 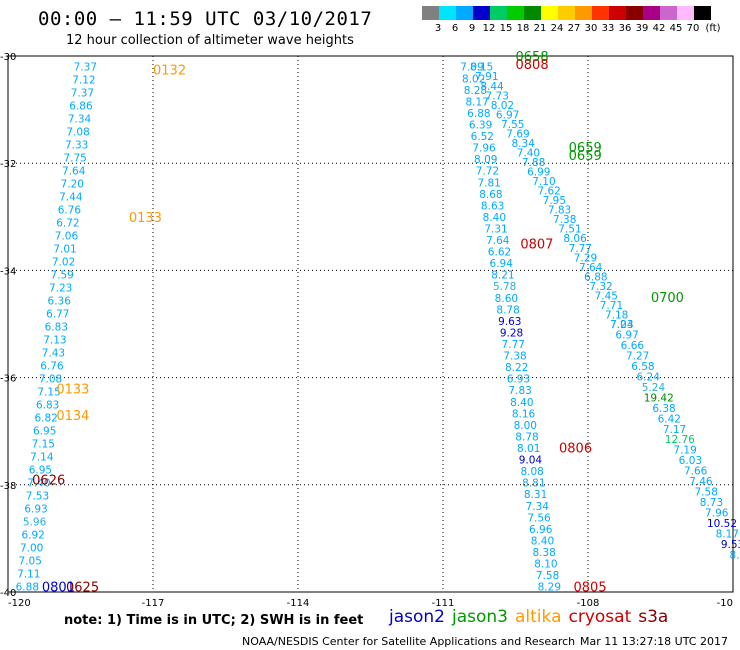 What do you see at coordinates (60, 289) in the screenshot?
I see `swh-value: 7.23` at bounding box center [60, 289].